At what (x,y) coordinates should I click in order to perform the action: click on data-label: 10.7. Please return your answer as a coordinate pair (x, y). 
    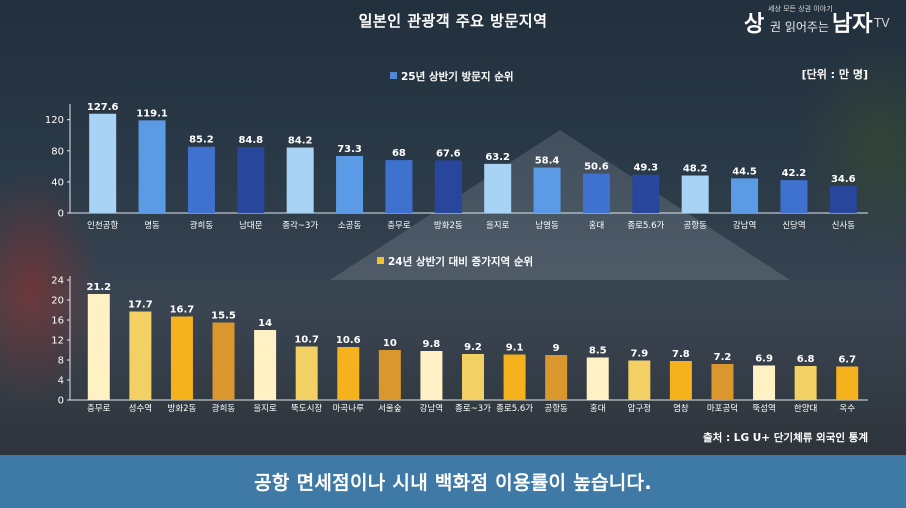
    Looking at the image, I should click on (306, 340).